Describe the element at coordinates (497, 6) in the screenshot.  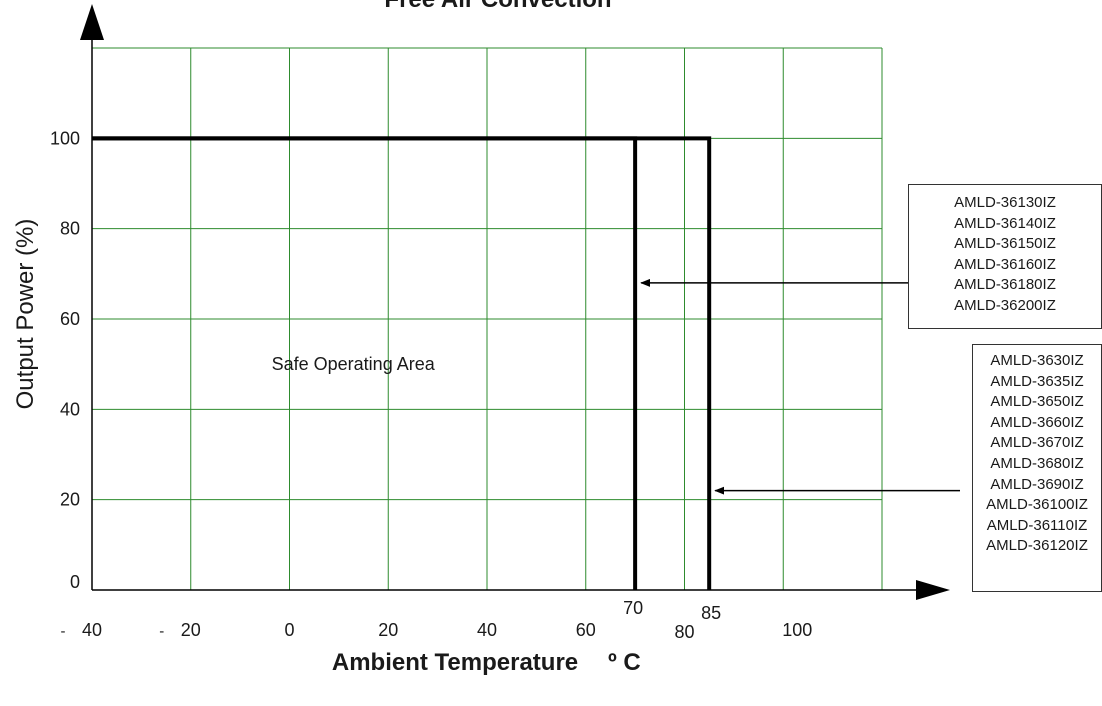
I see `chart-title: Free Air Convection` at that location.